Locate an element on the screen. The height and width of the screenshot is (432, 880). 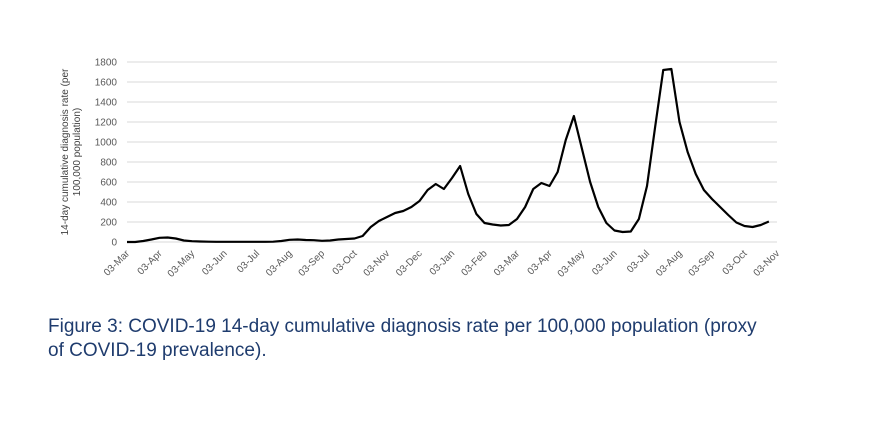
y-tick-label: 600 is located at coordinates (108, 183).